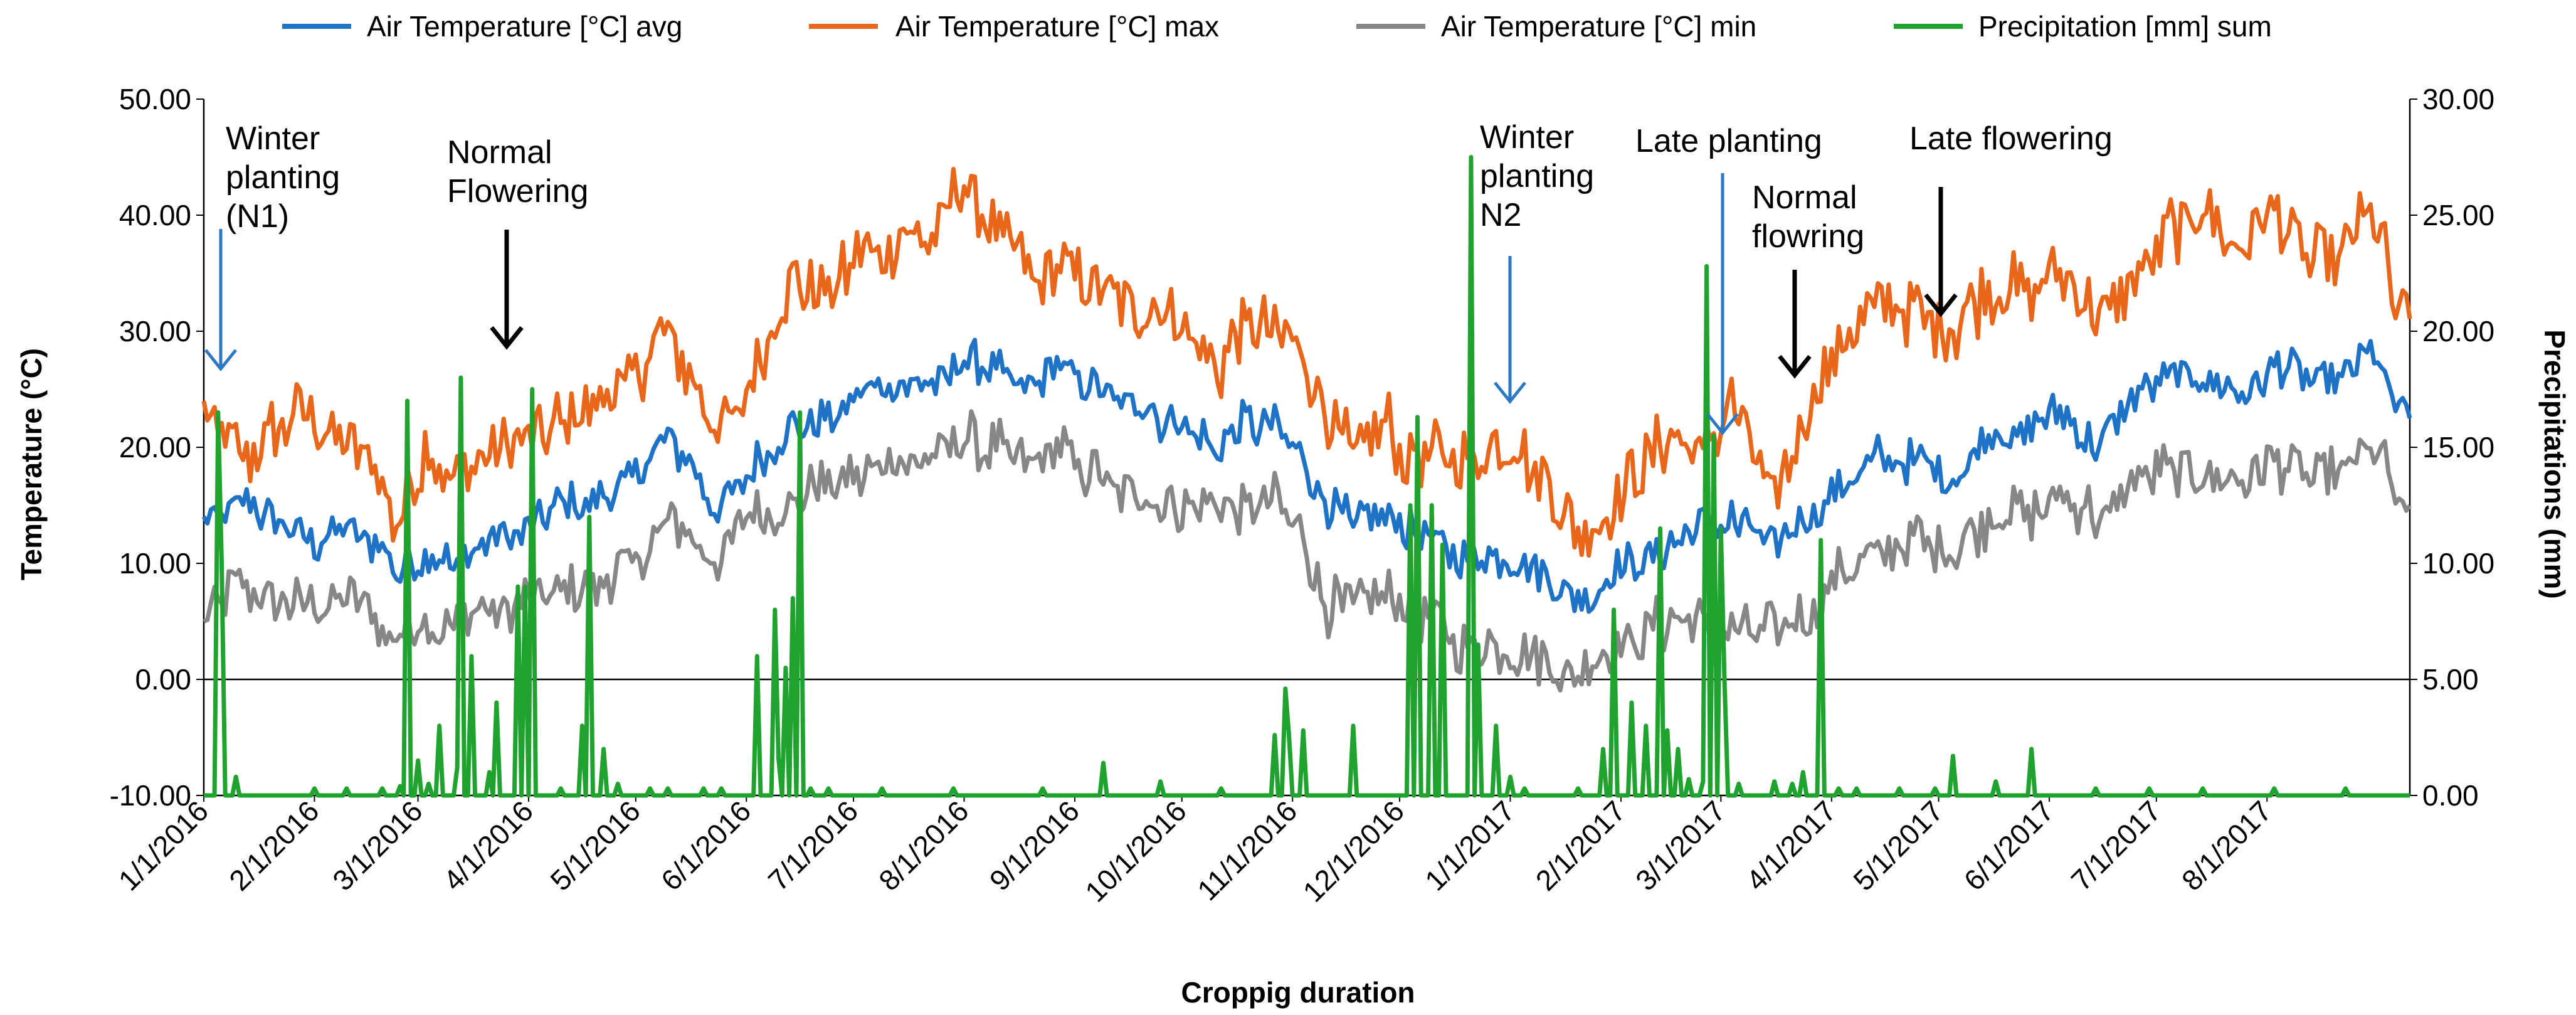 This screenshot has height=1015, width=2576. Describe the element at coordinates (1298, 992) in the screenshot. I see `x-axis-title: Croppig duration` at that location.